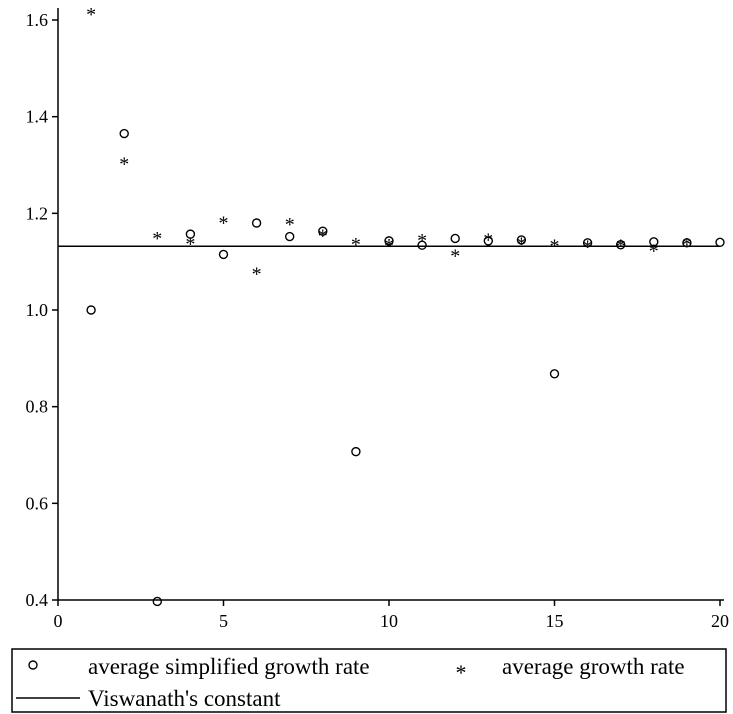 Image resolution: width=733 pixels, height=714 pixels. I want to click on legend-label-constant: Viswanath's constant, so click(184, 698).